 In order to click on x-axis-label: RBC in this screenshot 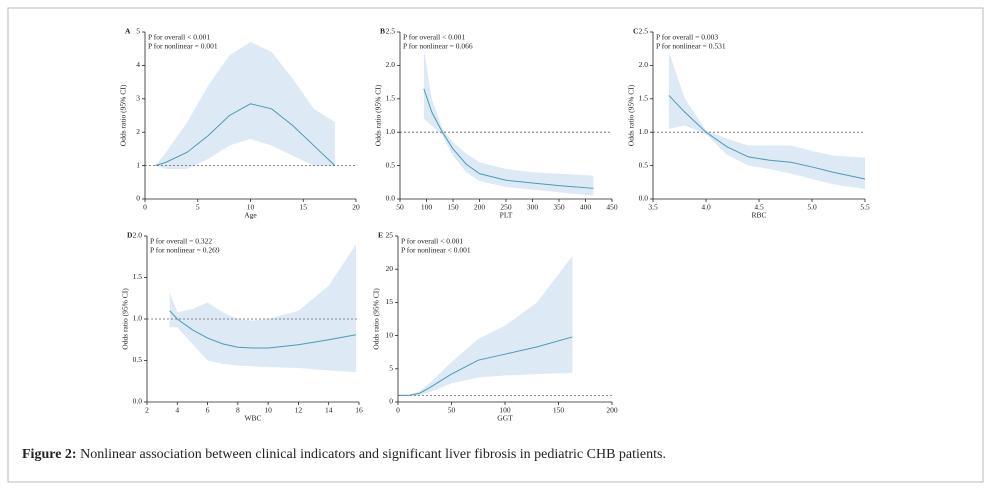, I will do `click(758, 215)`.